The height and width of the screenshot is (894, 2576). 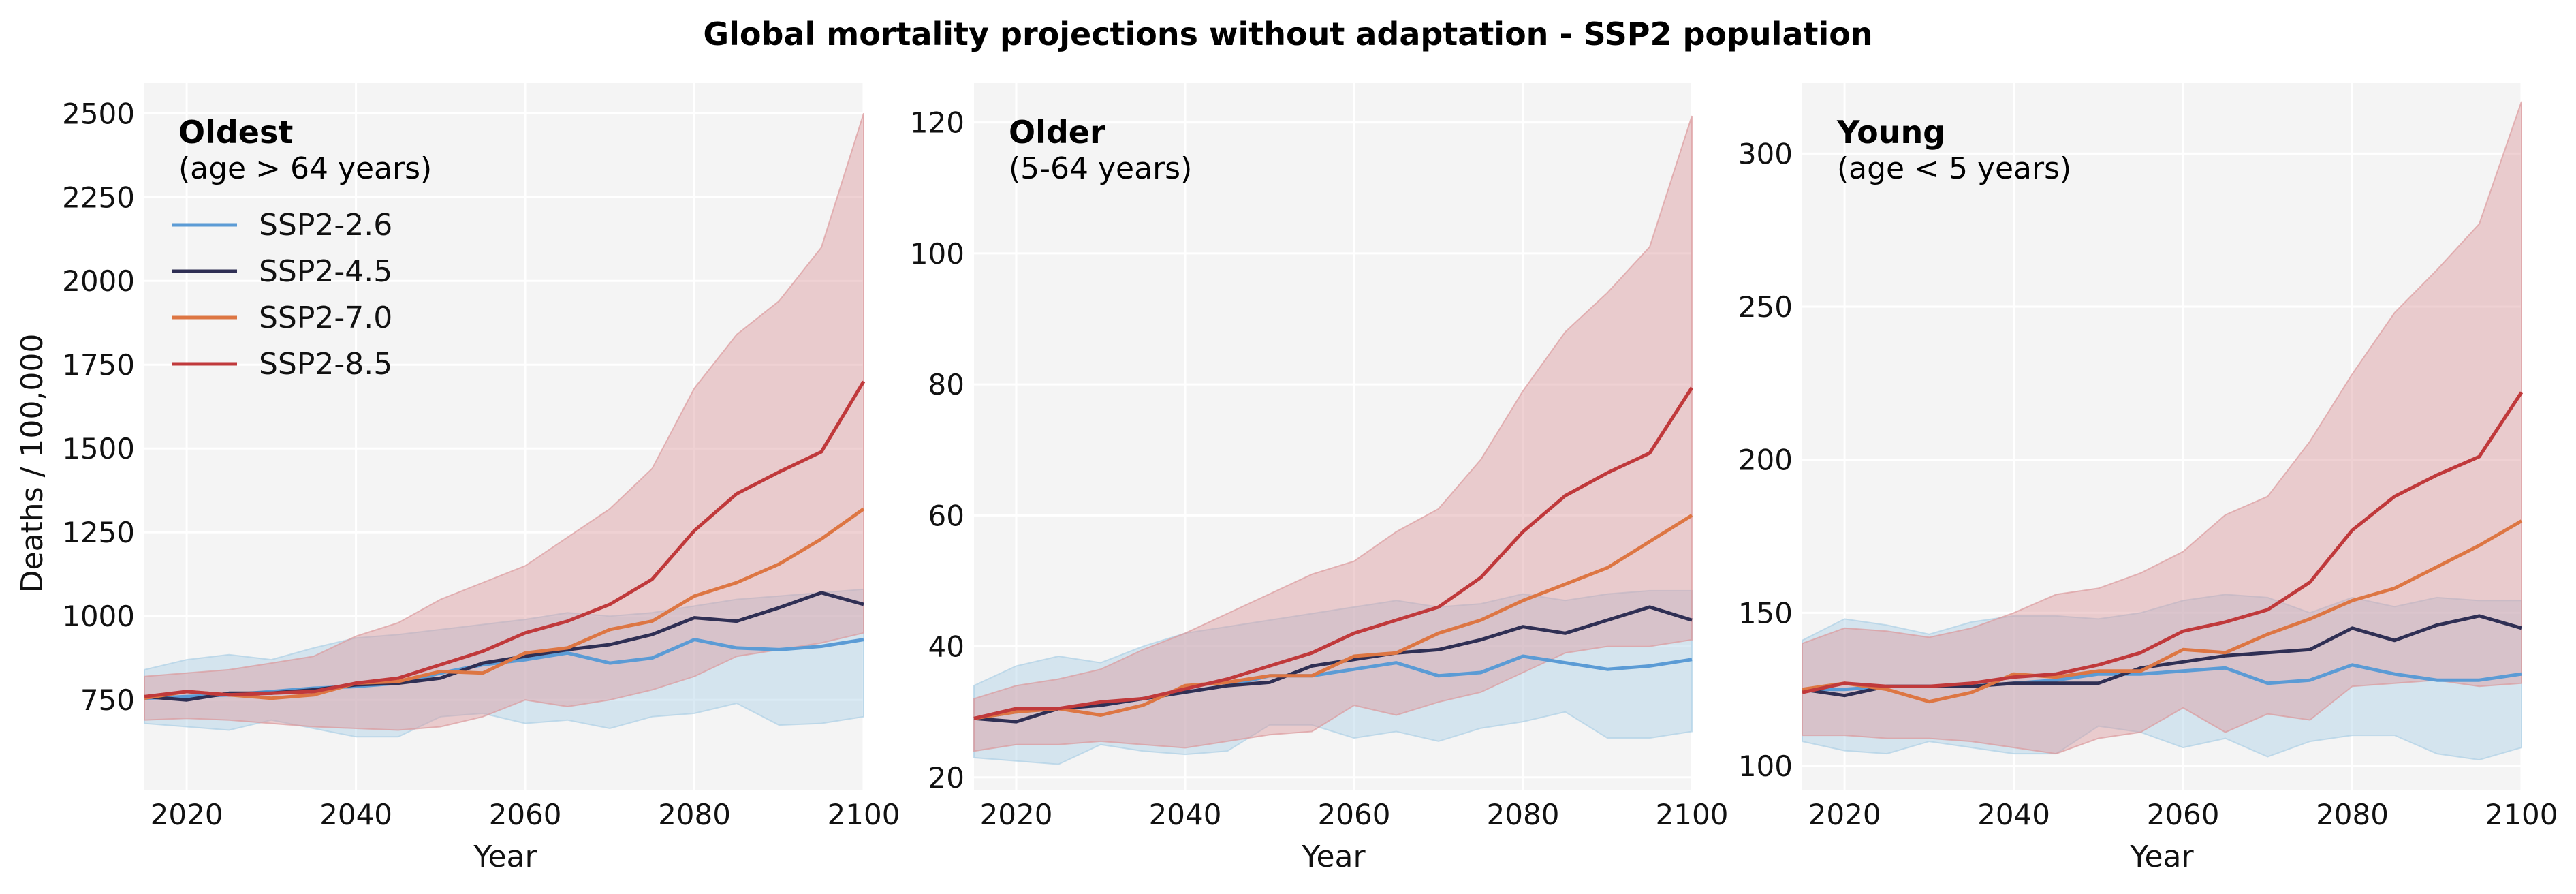 What do you see at coordinates (305, 168) in the screenshot?
I see `panel-subtitle-oldest: (age > 64 years)` at bounding box center [305, 168].